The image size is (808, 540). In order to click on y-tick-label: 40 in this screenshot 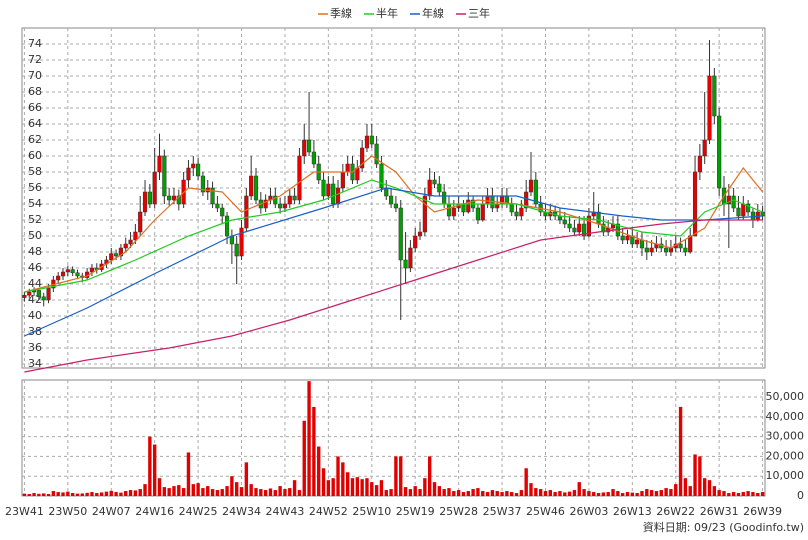, I will do `click(35, 315)`.